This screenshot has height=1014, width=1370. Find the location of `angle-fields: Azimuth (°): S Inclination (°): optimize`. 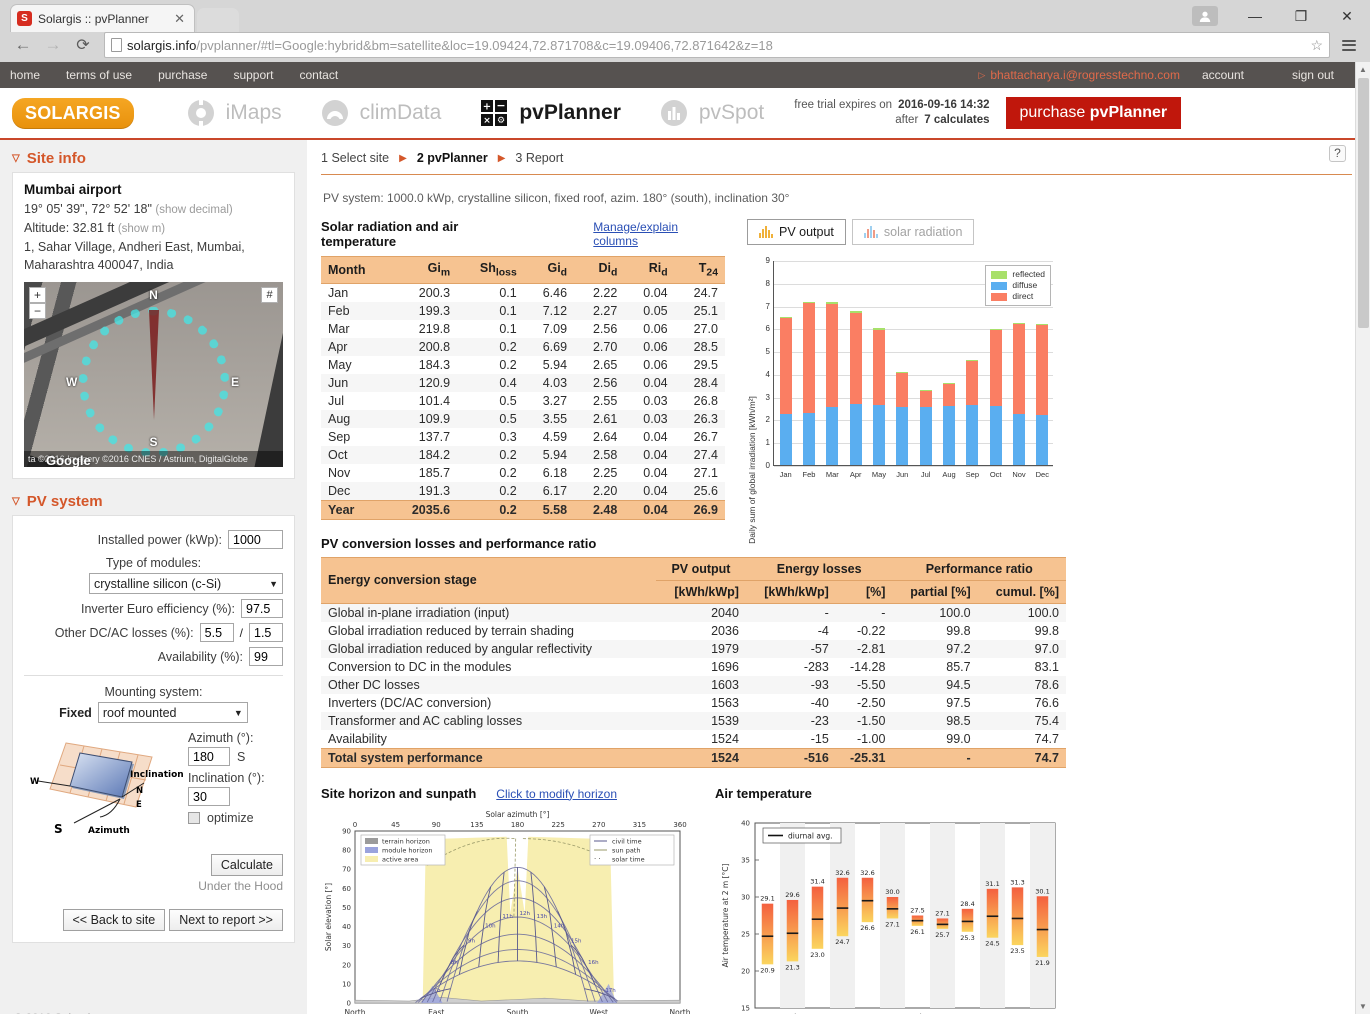

angle-fields: Azimuth (°): S Inclination (°): optimize is located at coordinates (224, 788).